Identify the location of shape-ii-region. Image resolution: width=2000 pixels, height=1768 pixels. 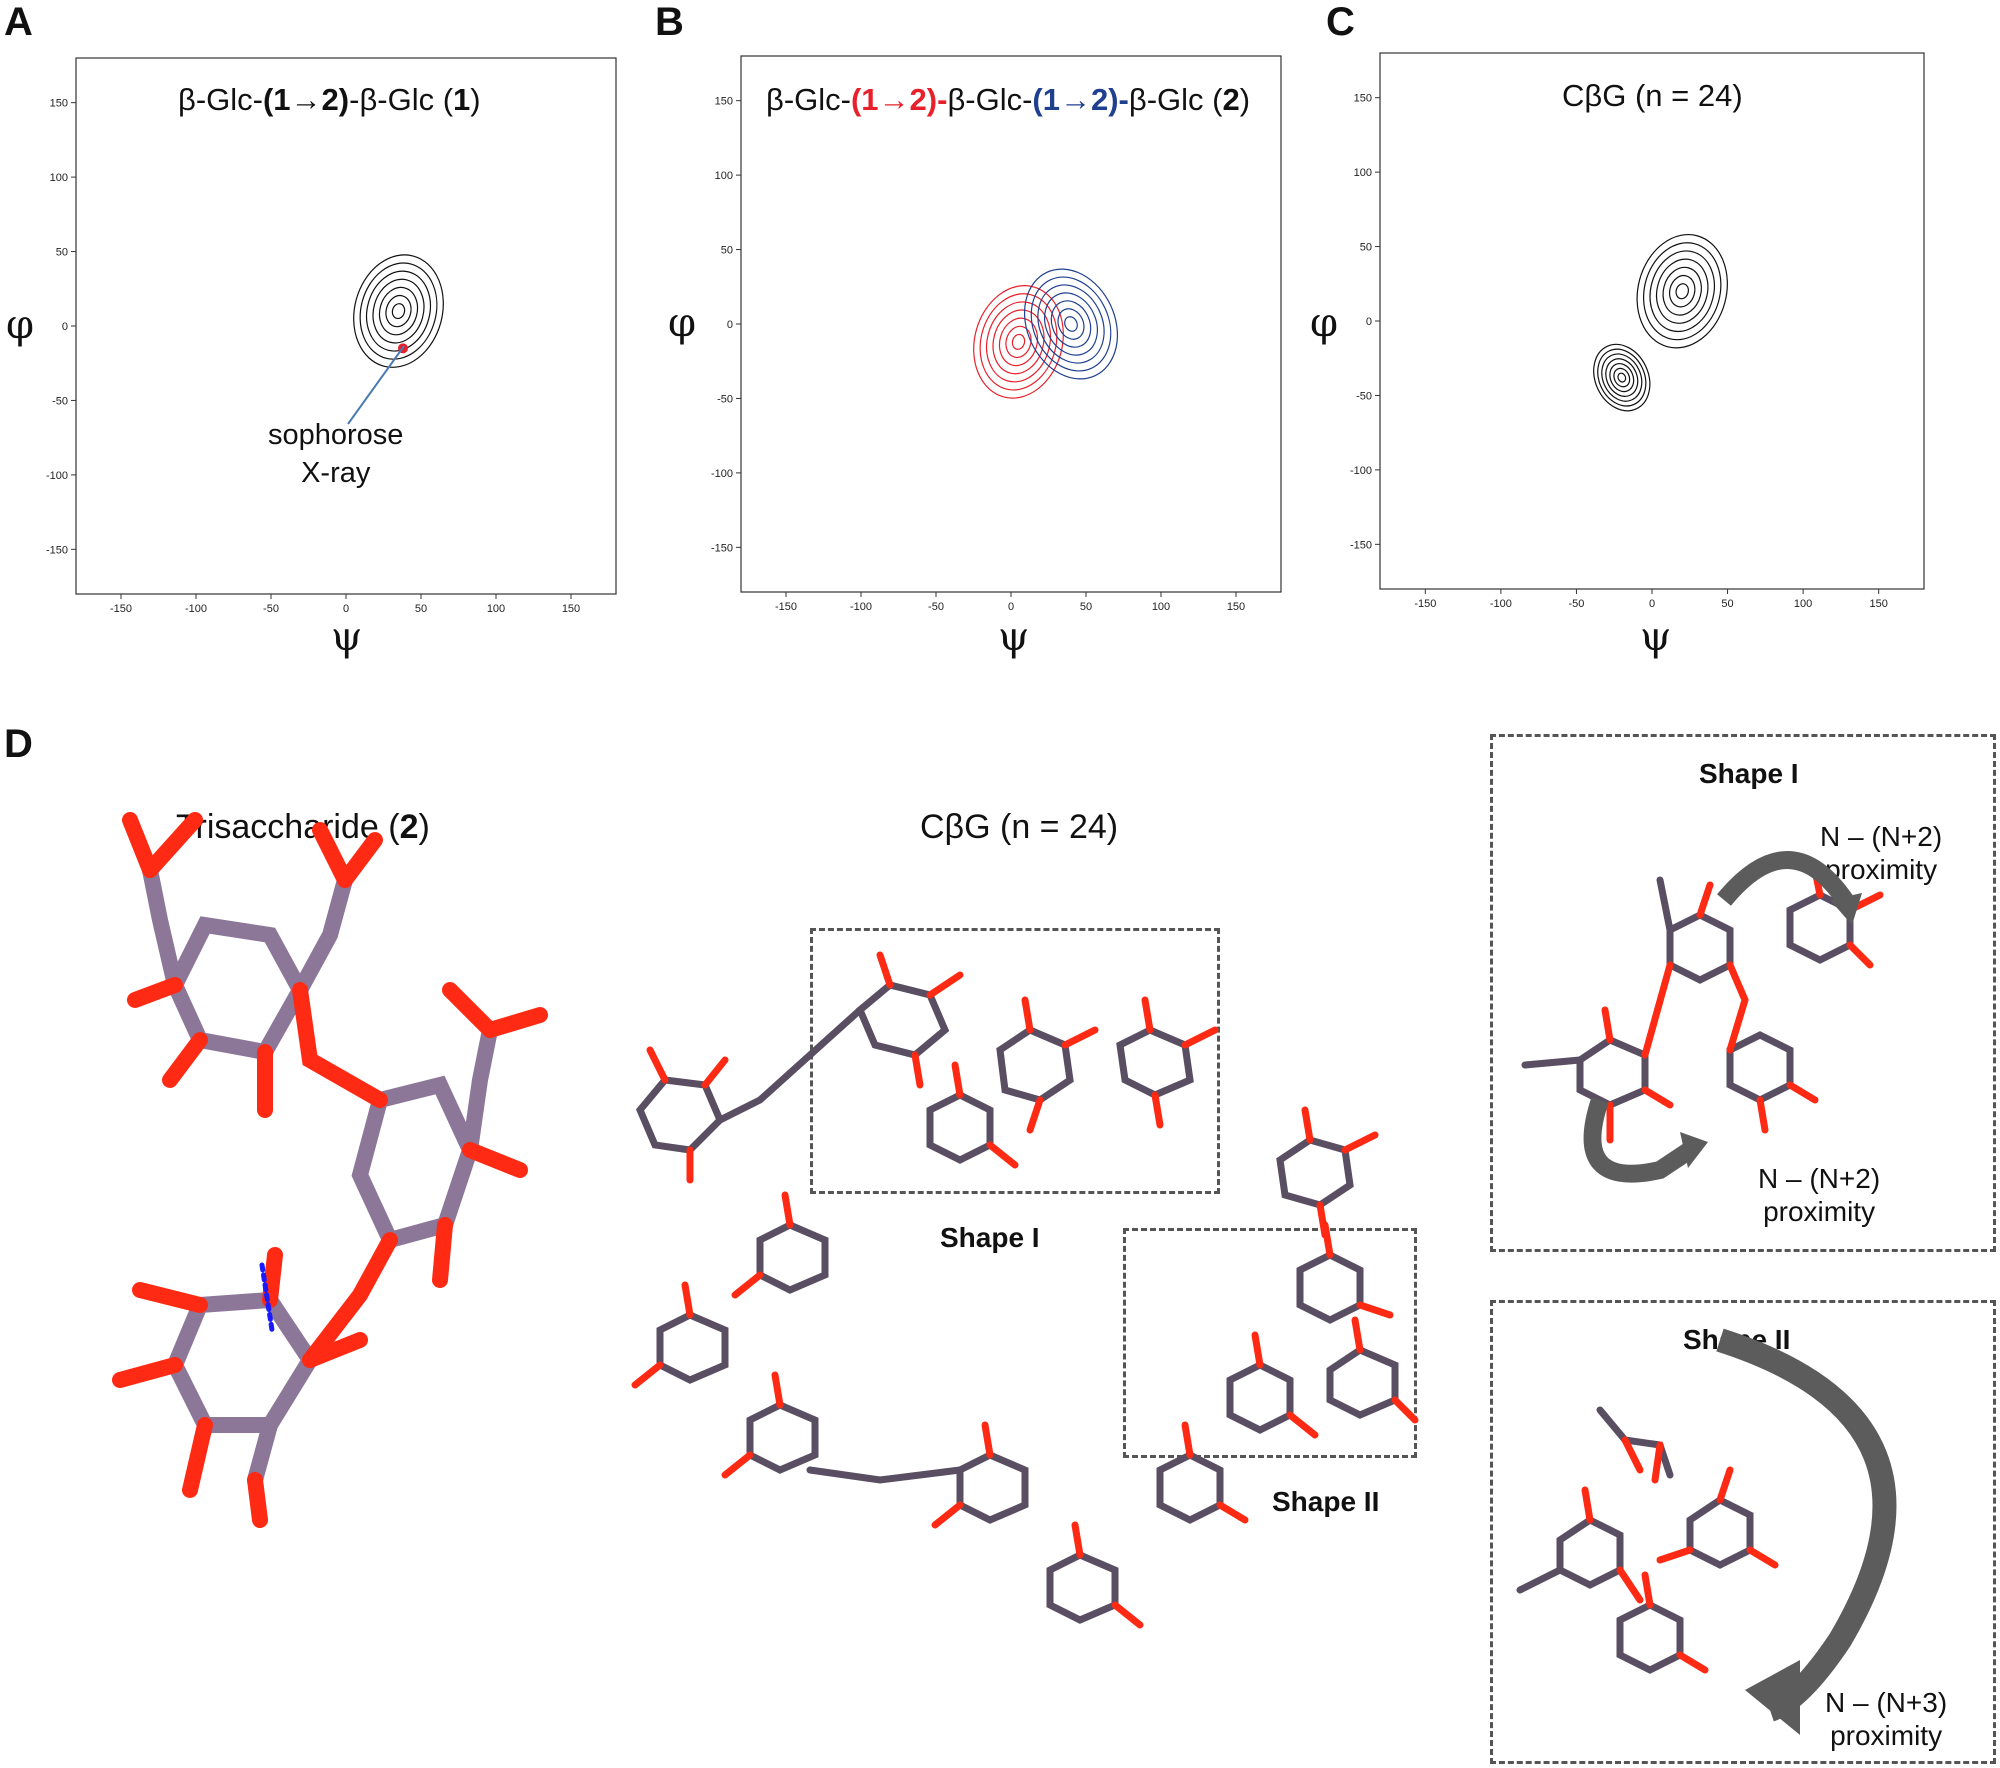
(1270, 1343).